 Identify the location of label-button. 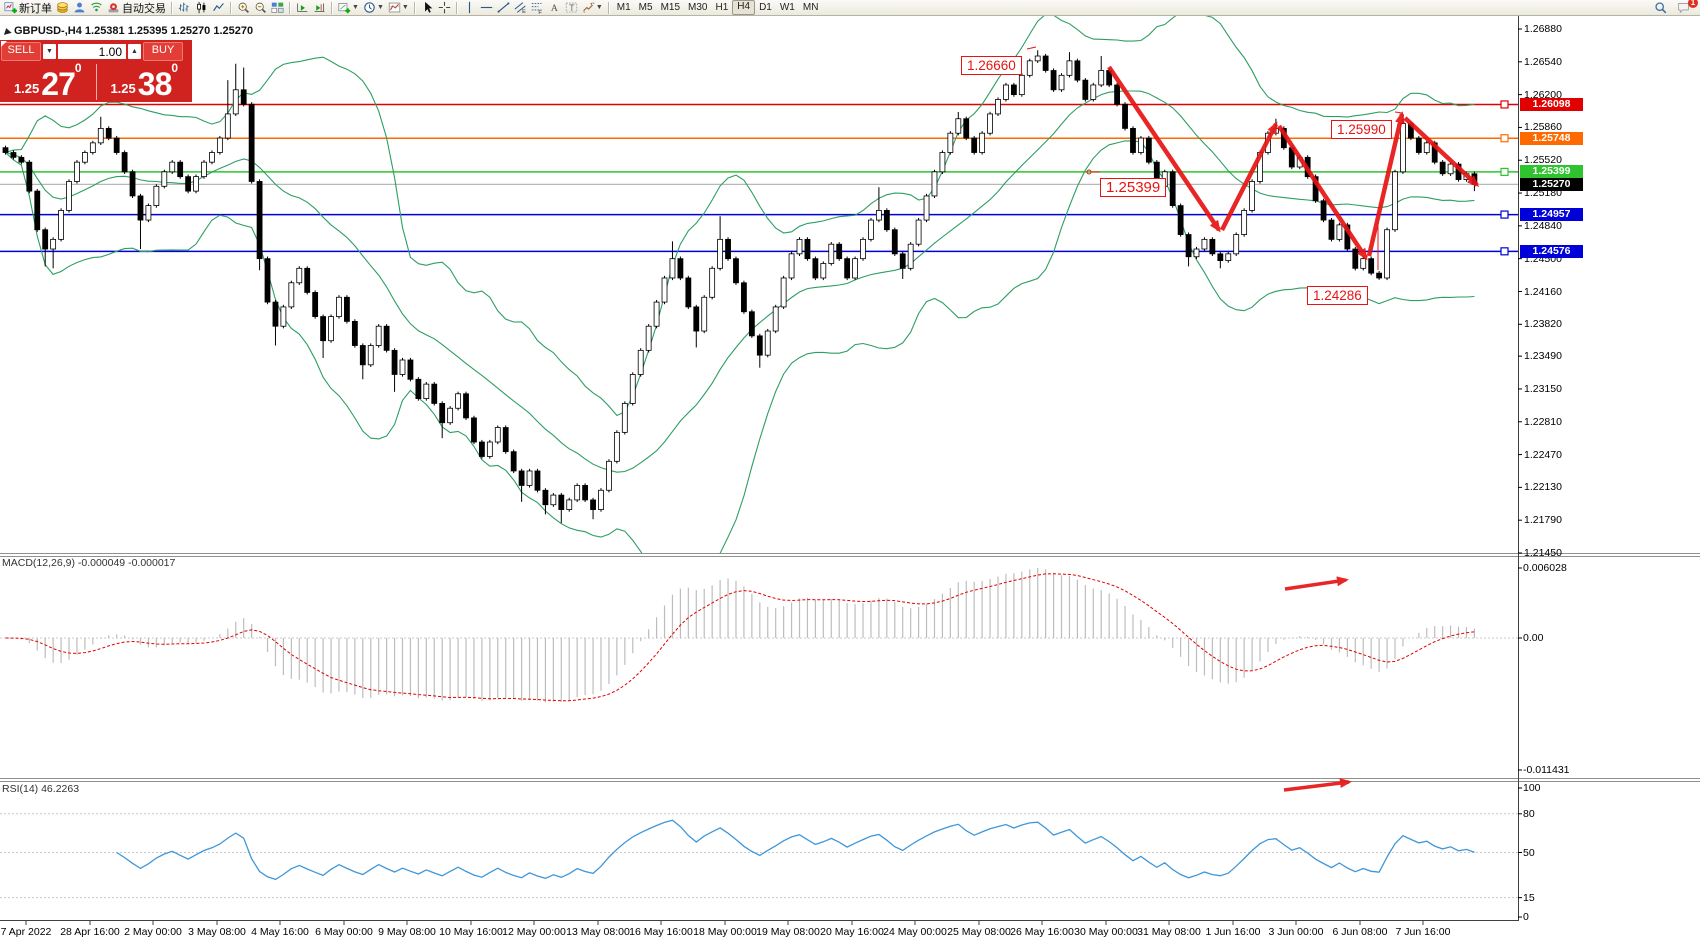
(571, 8).